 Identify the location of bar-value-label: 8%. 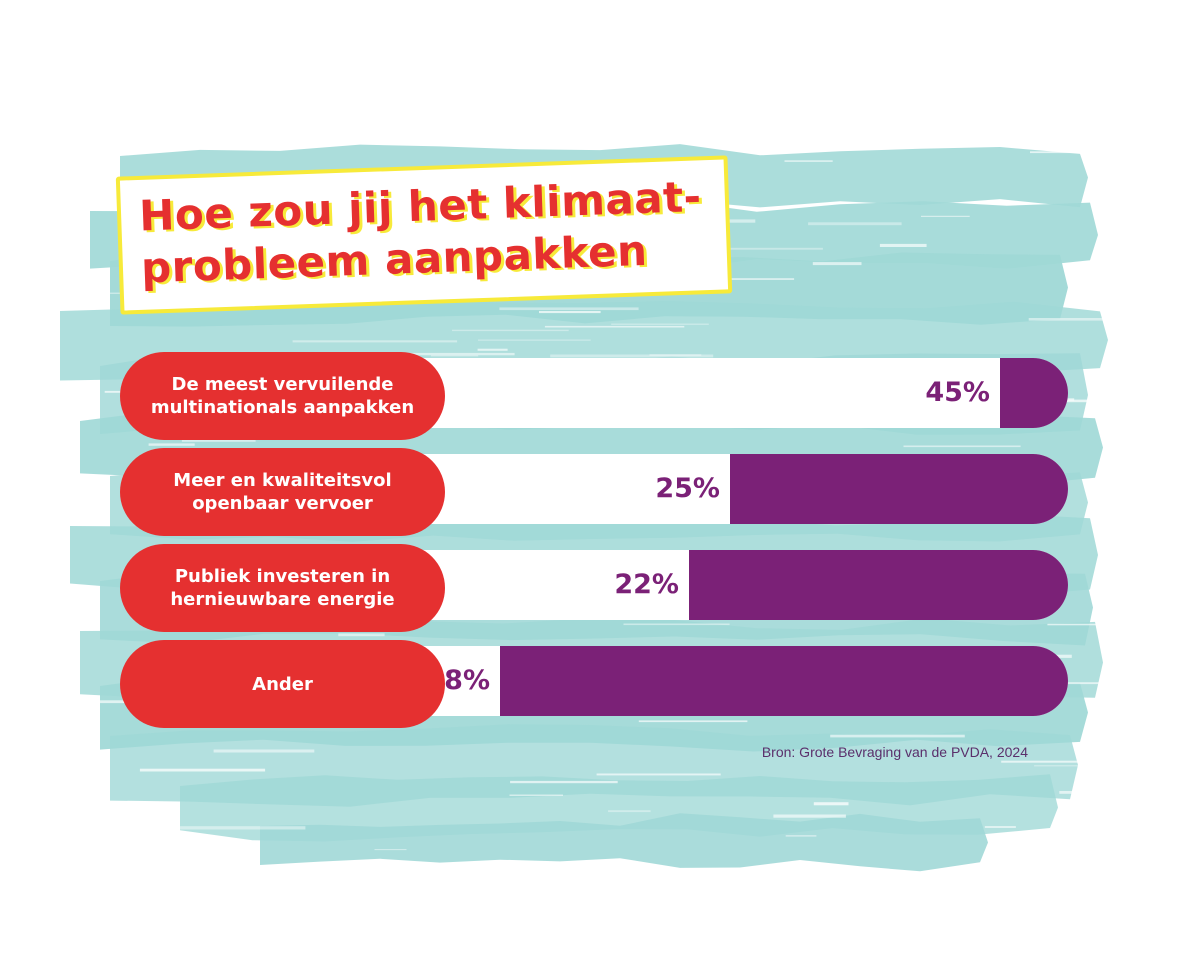
(467, 680).